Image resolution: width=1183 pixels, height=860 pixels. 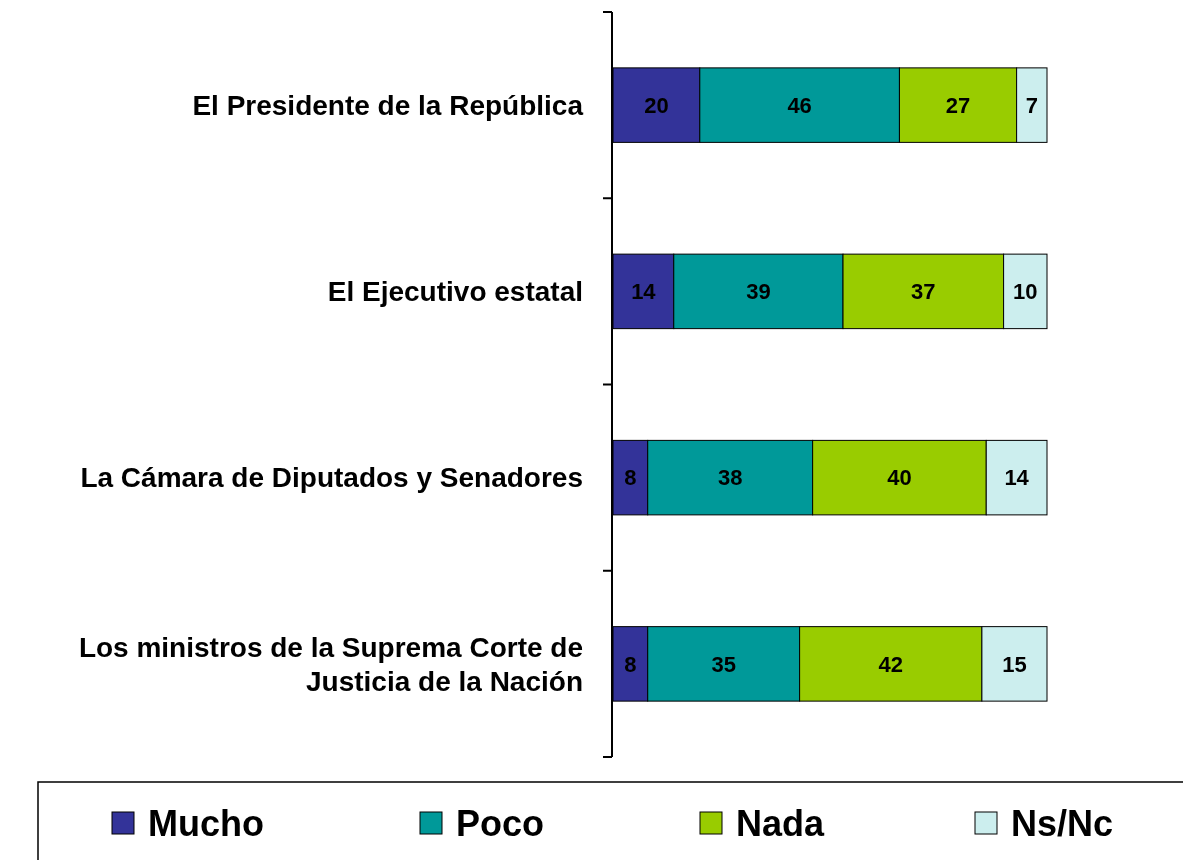 I want to click on legend-label: Mucho, so click(x=206, y=823).